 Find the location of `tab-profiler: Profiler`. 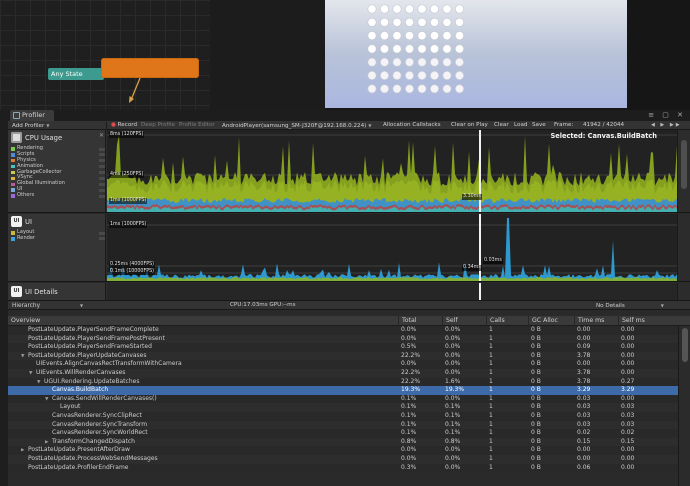

tab-profiler: Profiler is located at coordinates (32, 115).